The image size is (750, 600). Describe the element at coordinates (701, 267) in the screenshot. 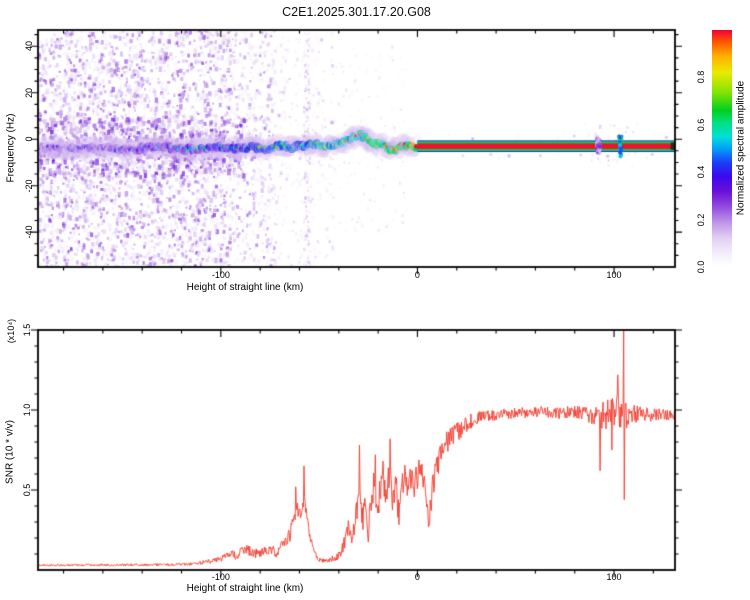

I see `colorbar-tick-label: 0.0` at that location.